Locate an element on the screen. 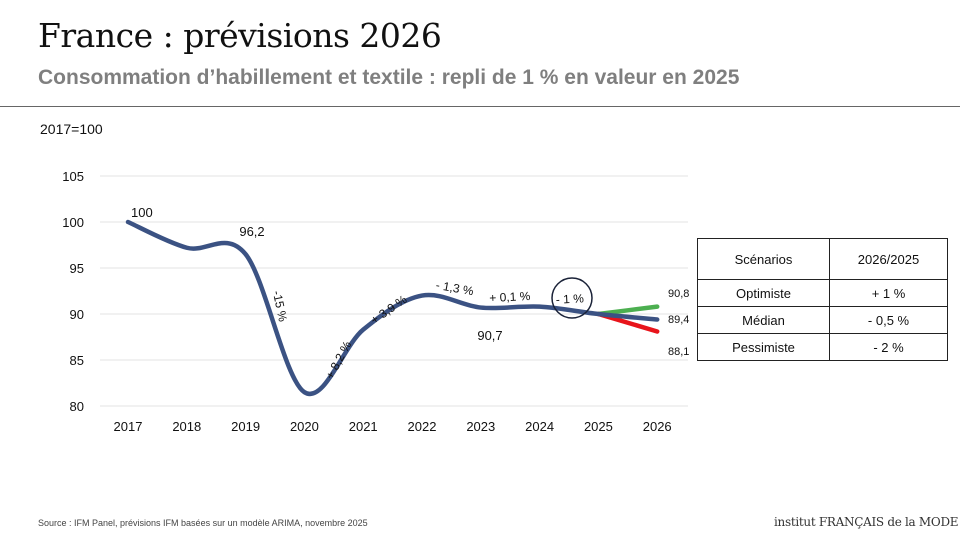  x-tick-label: 2026 is located at coordinates (657, 426).